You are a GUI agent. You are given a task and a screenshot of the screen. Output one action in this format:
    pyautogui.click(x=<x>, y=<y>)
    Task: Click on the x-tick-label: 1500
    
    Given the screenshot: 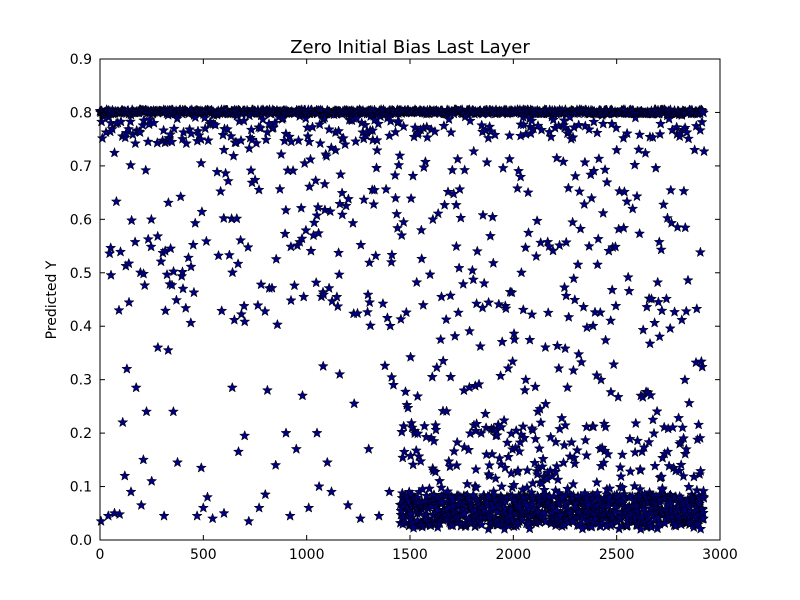 What is the action you would take?
    pyautogui.click(x=410, y=555)
    